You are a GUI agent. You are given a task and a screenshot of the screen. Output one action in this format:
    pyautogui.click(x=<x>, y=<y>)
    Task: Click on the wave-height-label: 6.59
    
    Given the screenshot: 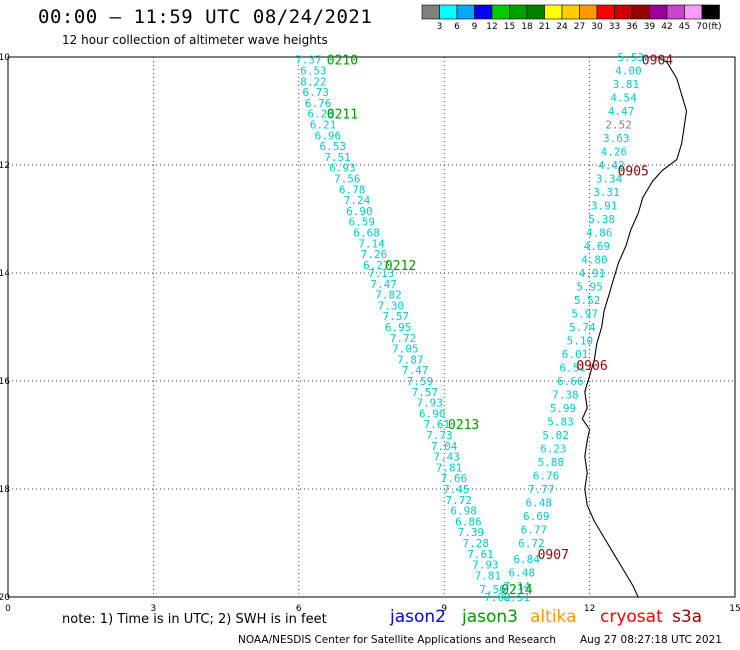 What is the action you would take?
    pyautogui.click(x=362, y=222)
    